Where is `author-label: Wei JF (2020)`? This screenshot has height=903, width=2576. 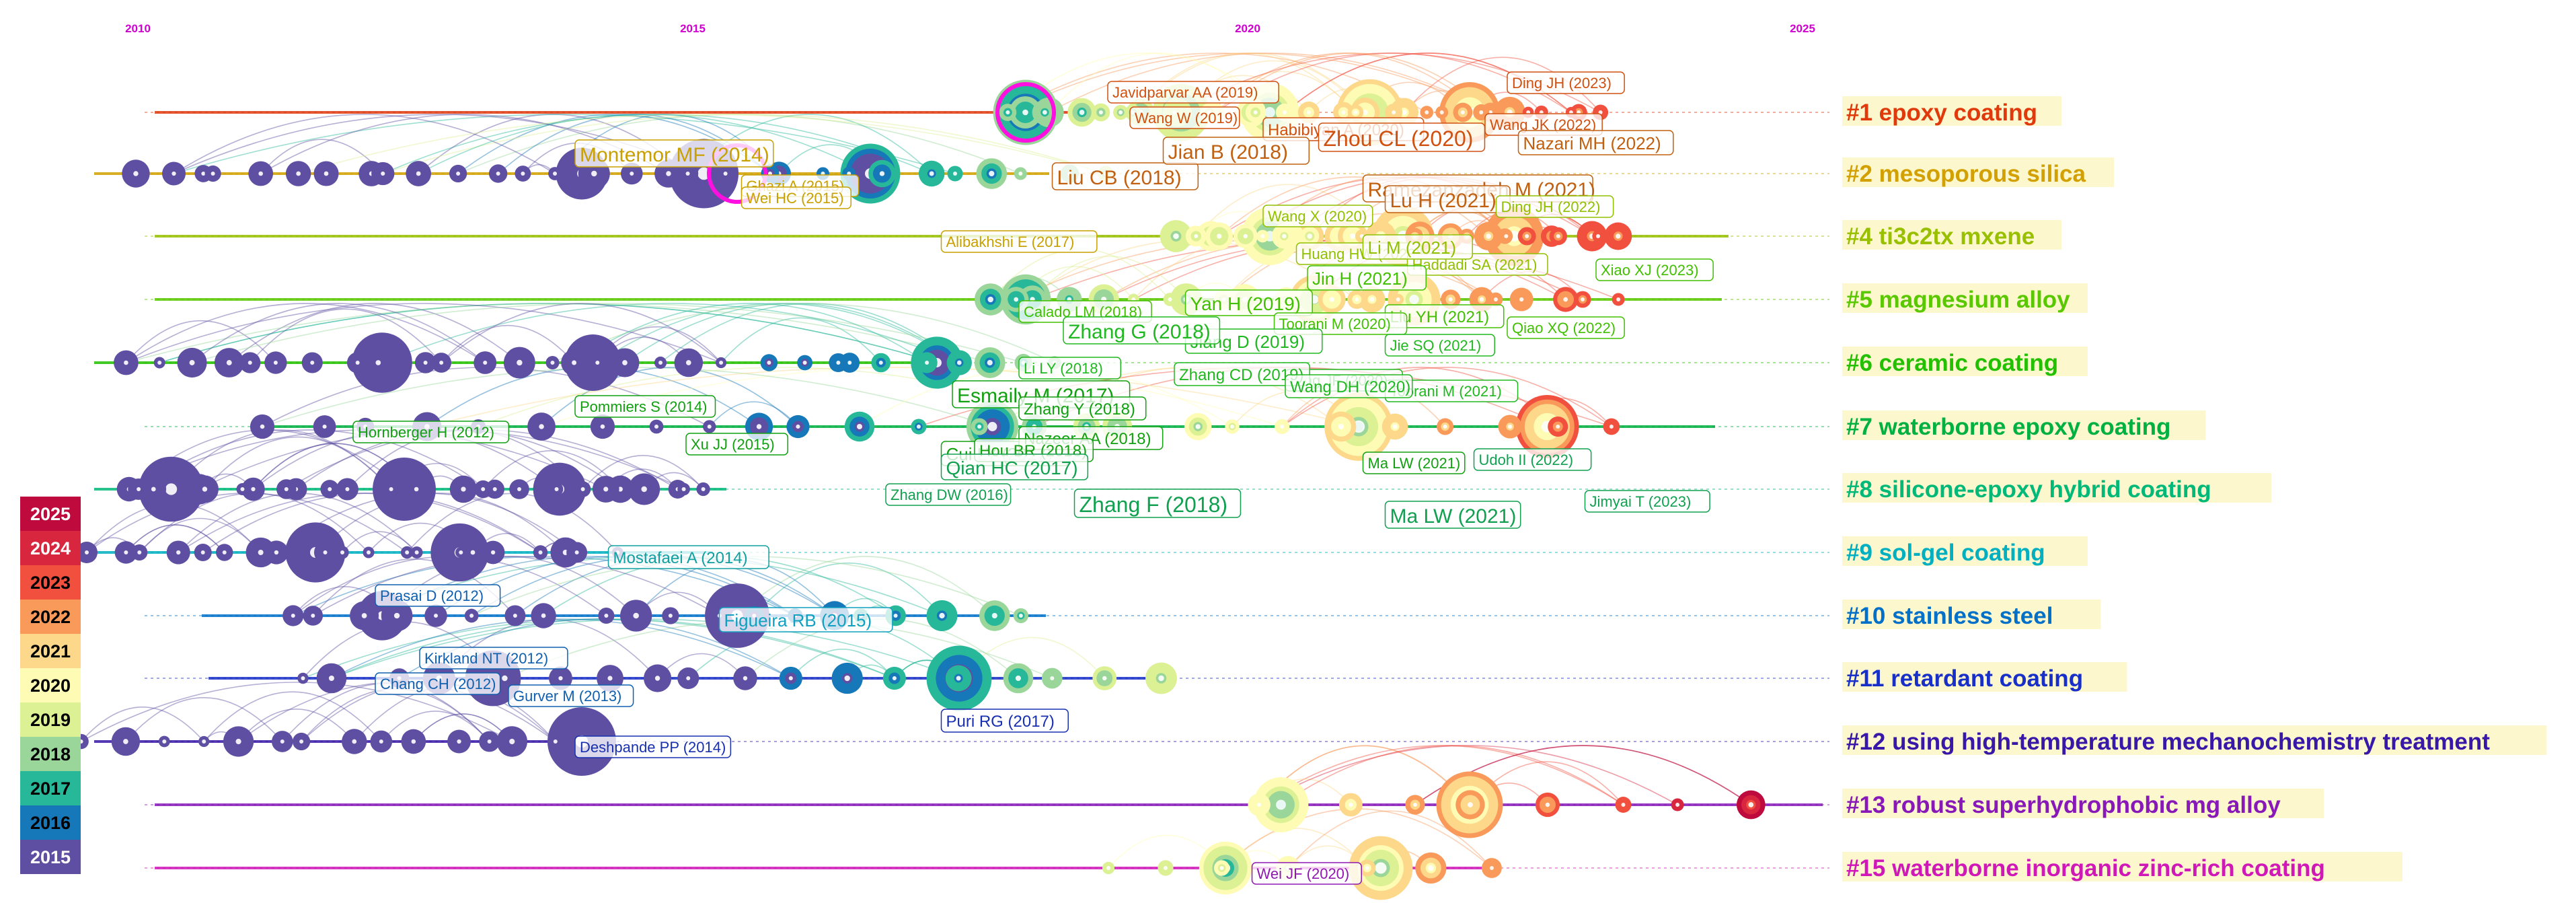
author-label: Wei JF (2020) is located at coordinates (1306, 873).